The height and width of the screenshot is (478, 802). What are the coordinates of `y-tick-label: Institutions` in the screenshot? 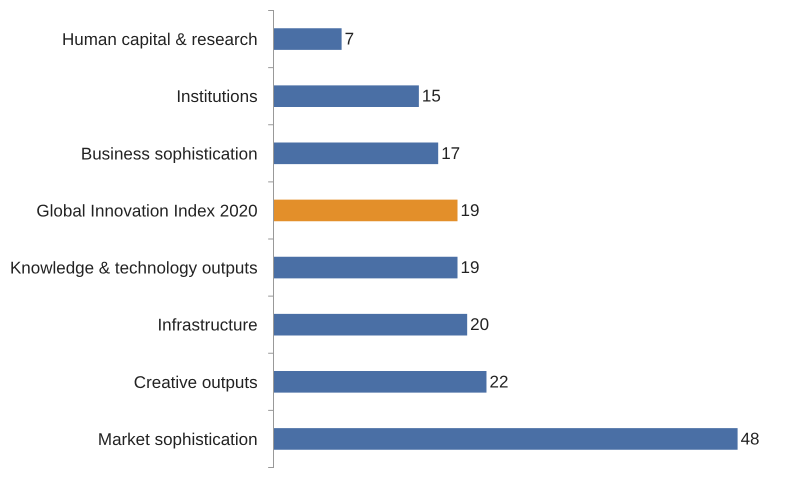 It's located at (217, 96).